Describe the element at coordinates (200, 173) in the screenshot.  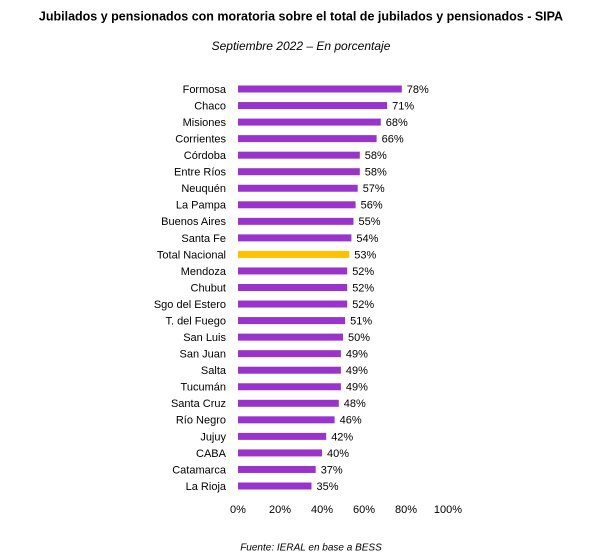
I see `y-tick-label: Entre Ríos` at that location.